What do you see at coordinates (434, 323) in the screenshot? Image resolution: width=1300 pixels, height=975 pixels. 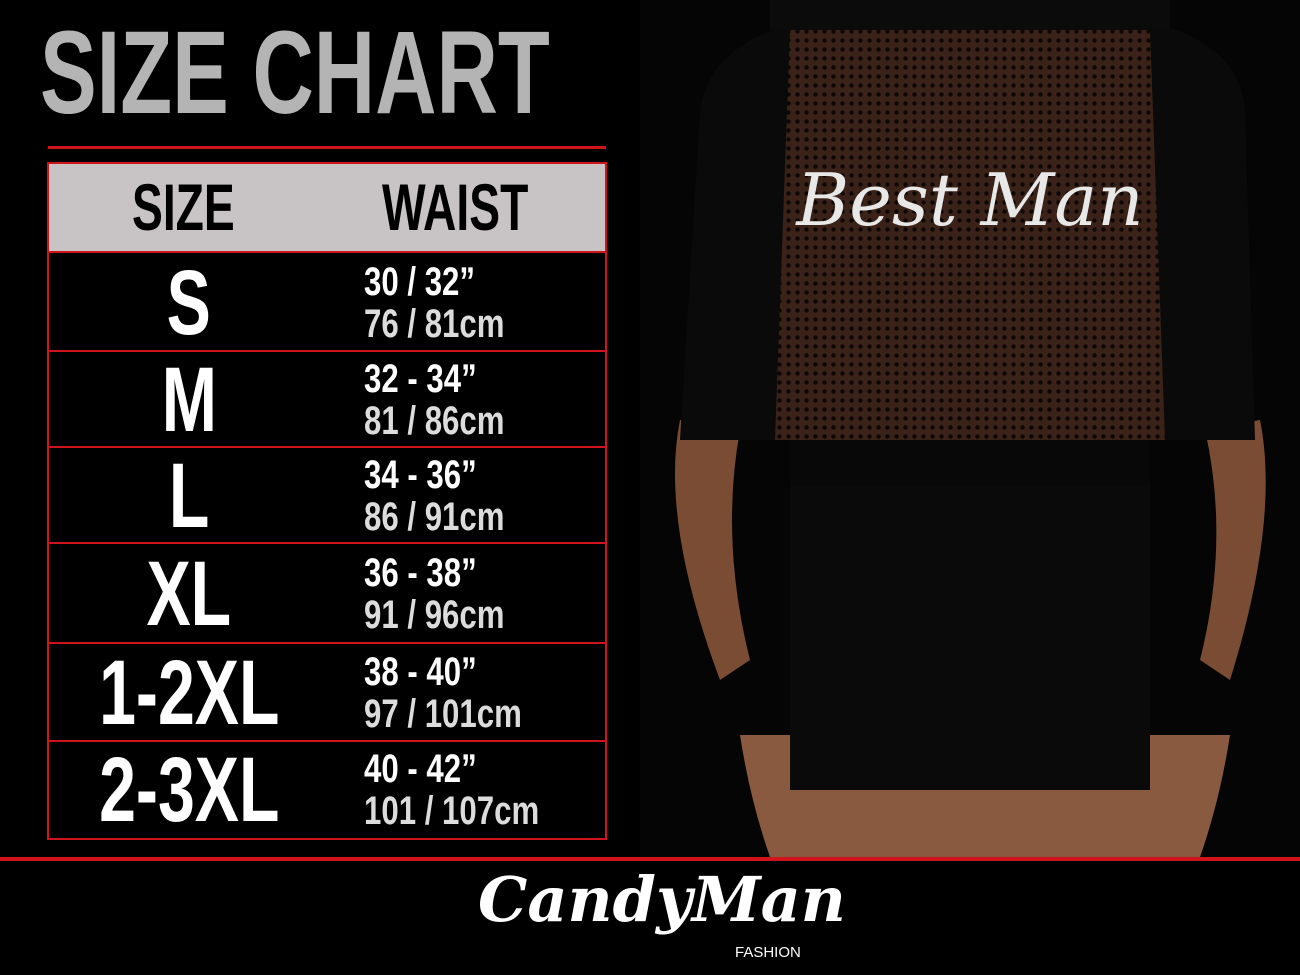 I see `waist-cm: 76 / 81cm` at bounding box center [434, 323].